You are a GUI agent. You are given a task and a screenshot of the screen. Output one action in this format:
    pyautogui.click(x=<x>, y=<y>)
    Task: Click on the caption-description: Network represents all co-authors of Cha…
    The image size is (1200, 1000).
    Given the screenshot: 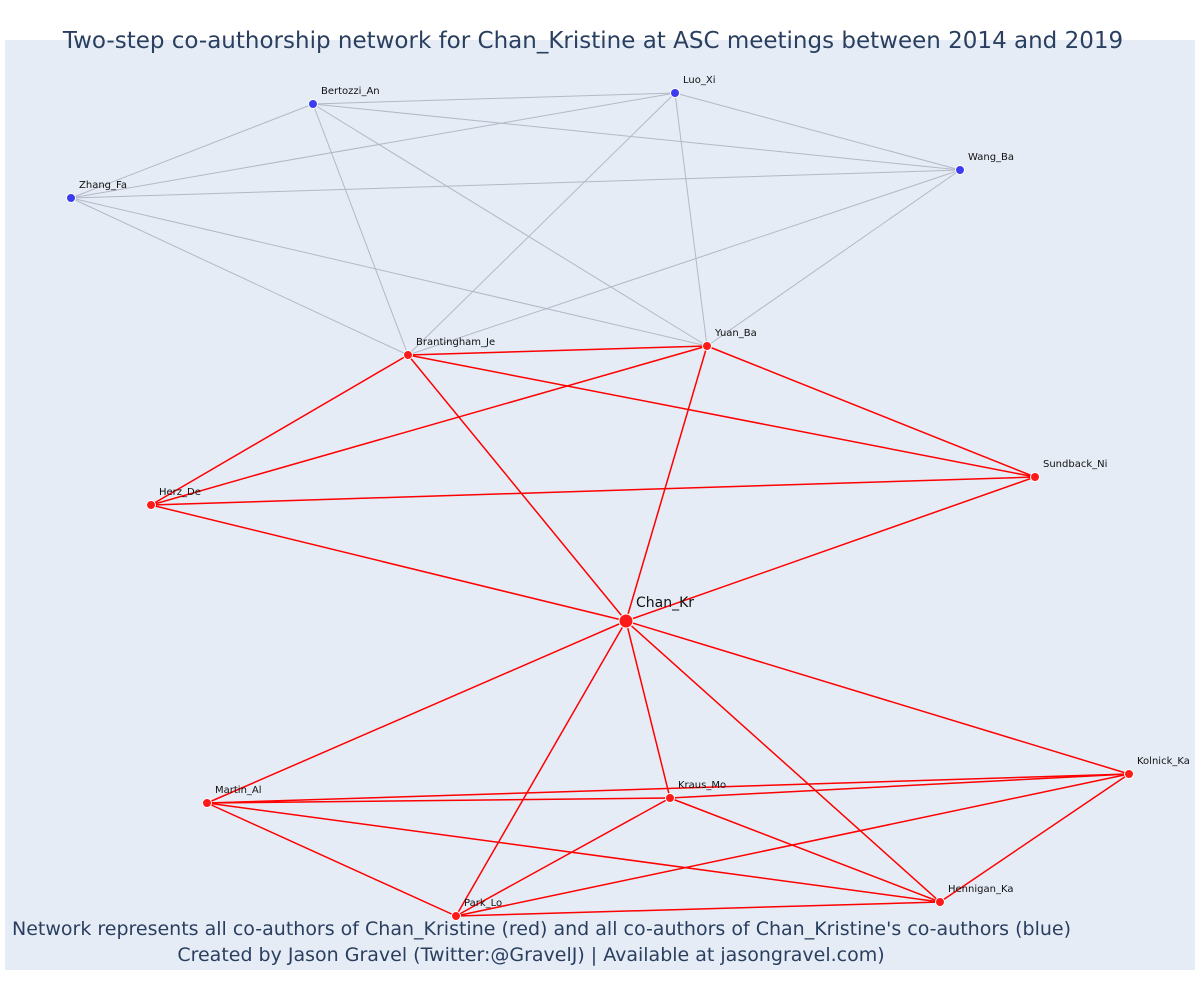 What is the action you would take?
    pyautogui.click(x=541, y=929)
    